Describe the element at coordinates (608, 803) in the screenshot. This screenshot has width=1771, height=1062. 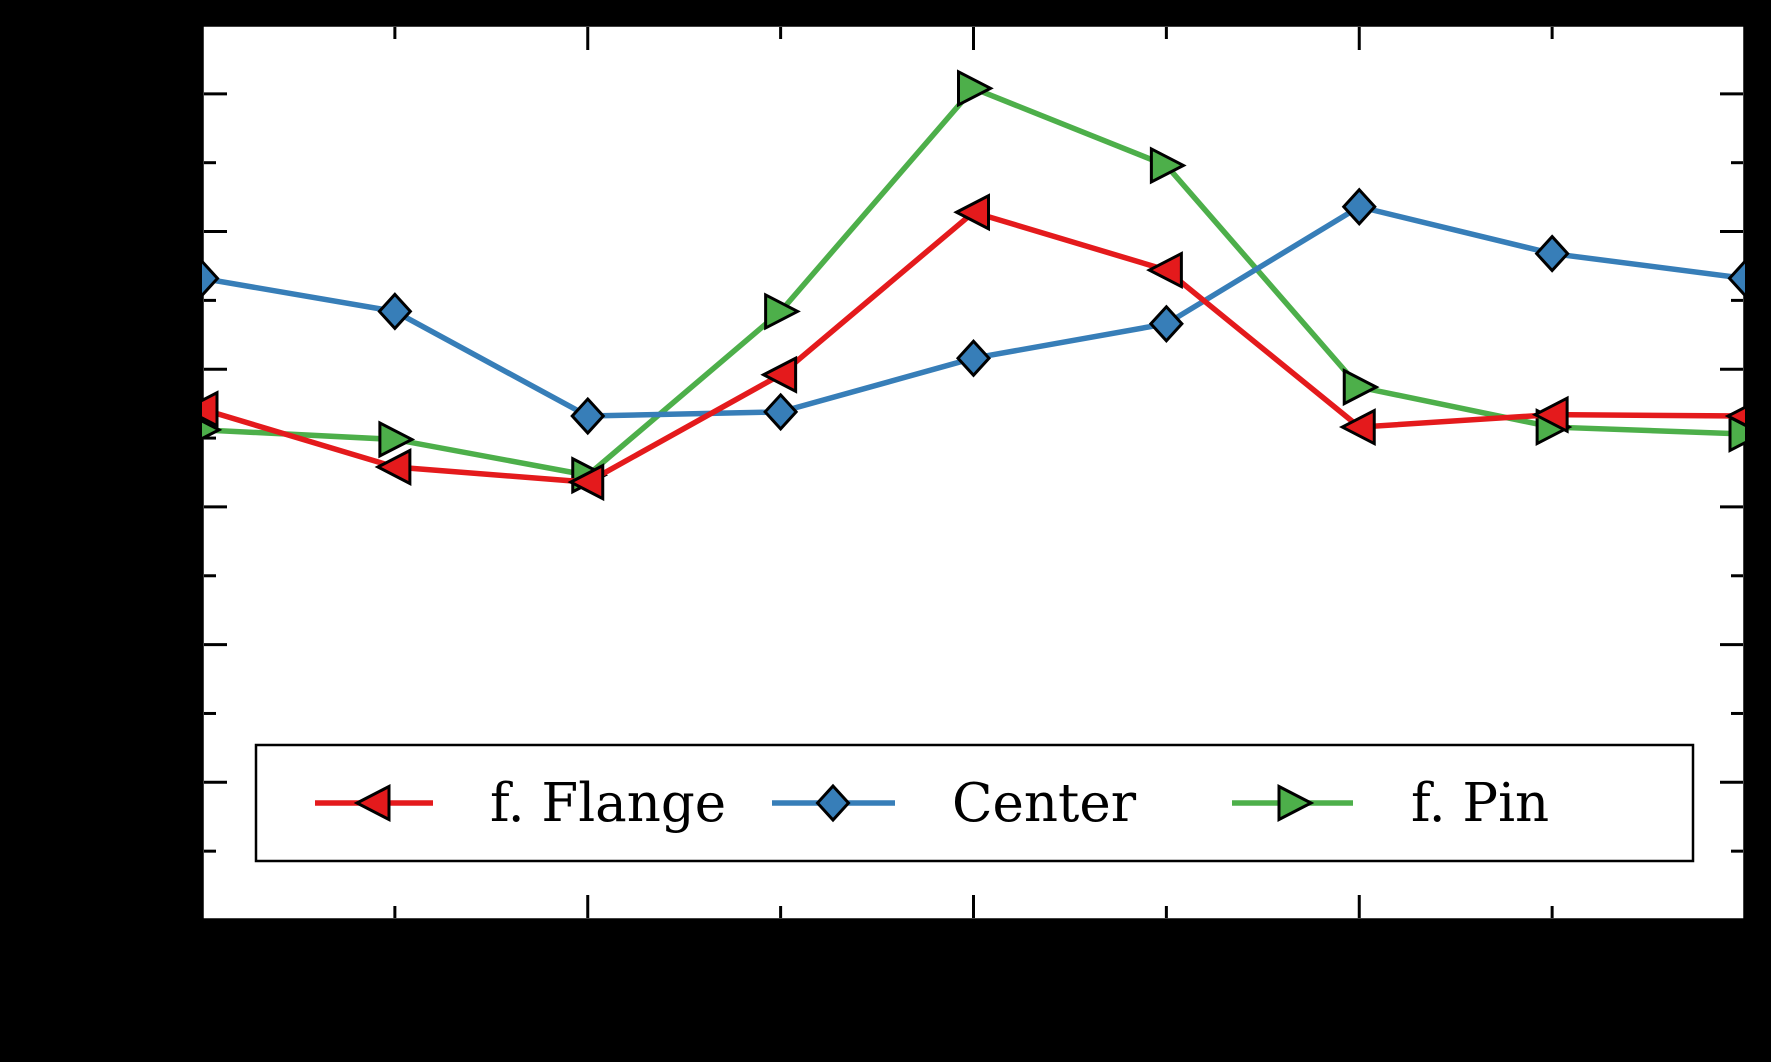
I see `legend-label-f-flange: f. Flange` at that location.